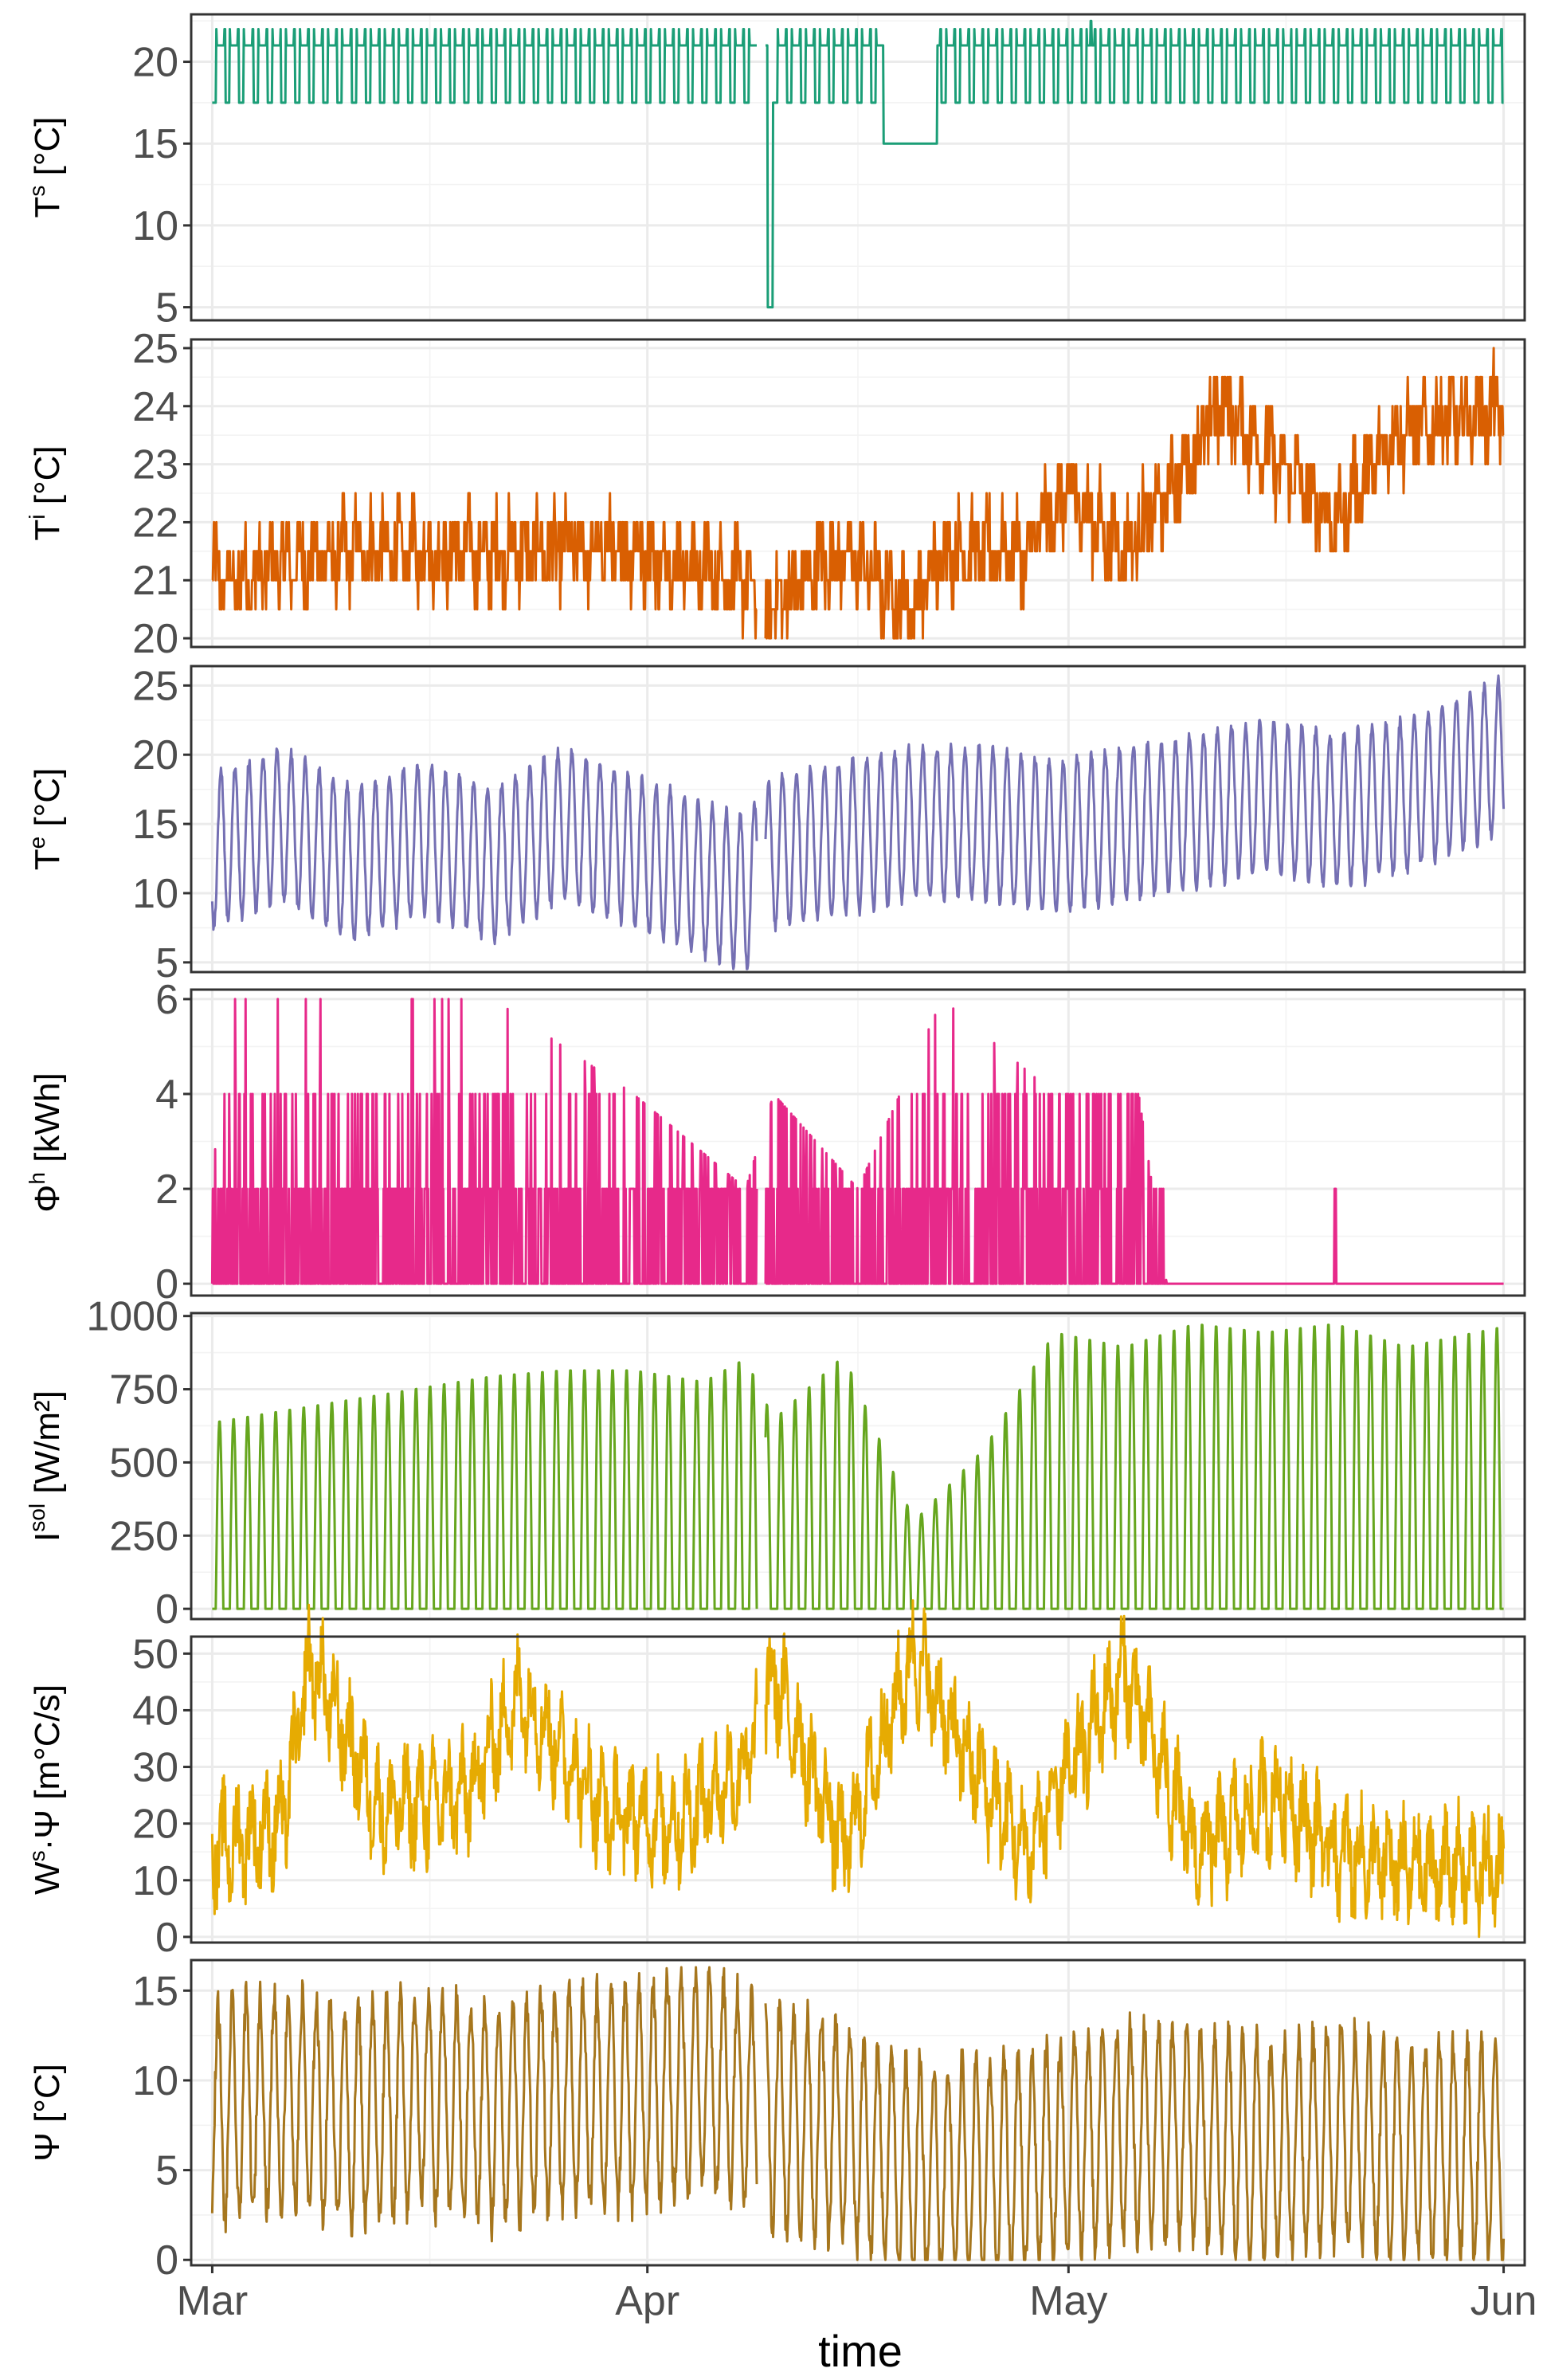  I want to click on series-line-WsPsi, so click(858, 1769).